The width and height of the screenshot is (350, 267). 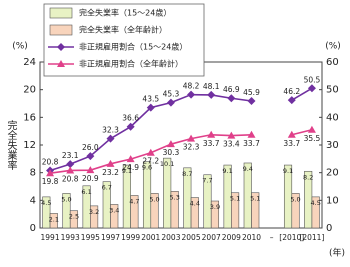 I want to click on y-unit: (%), so click(x=20, y=47).